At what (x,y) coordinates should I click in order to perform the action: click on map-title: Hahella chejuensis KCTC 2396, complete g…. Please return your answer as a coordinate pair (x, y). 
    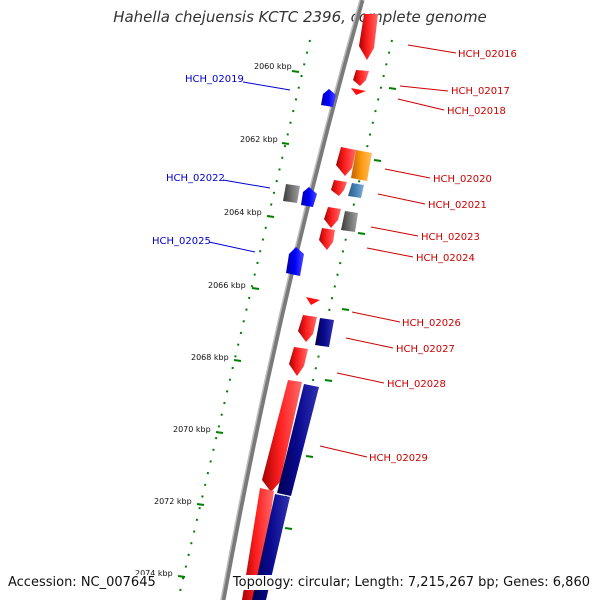
    Looking at the image, I should click on (300, 17).